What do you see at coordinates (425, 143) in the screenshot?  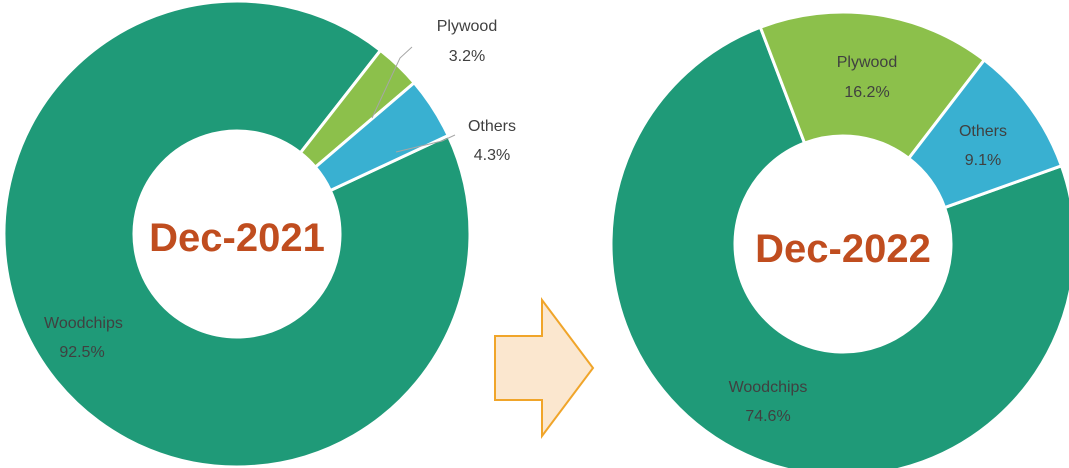 I see `leader-line-others` at bounding box center [425, 143].